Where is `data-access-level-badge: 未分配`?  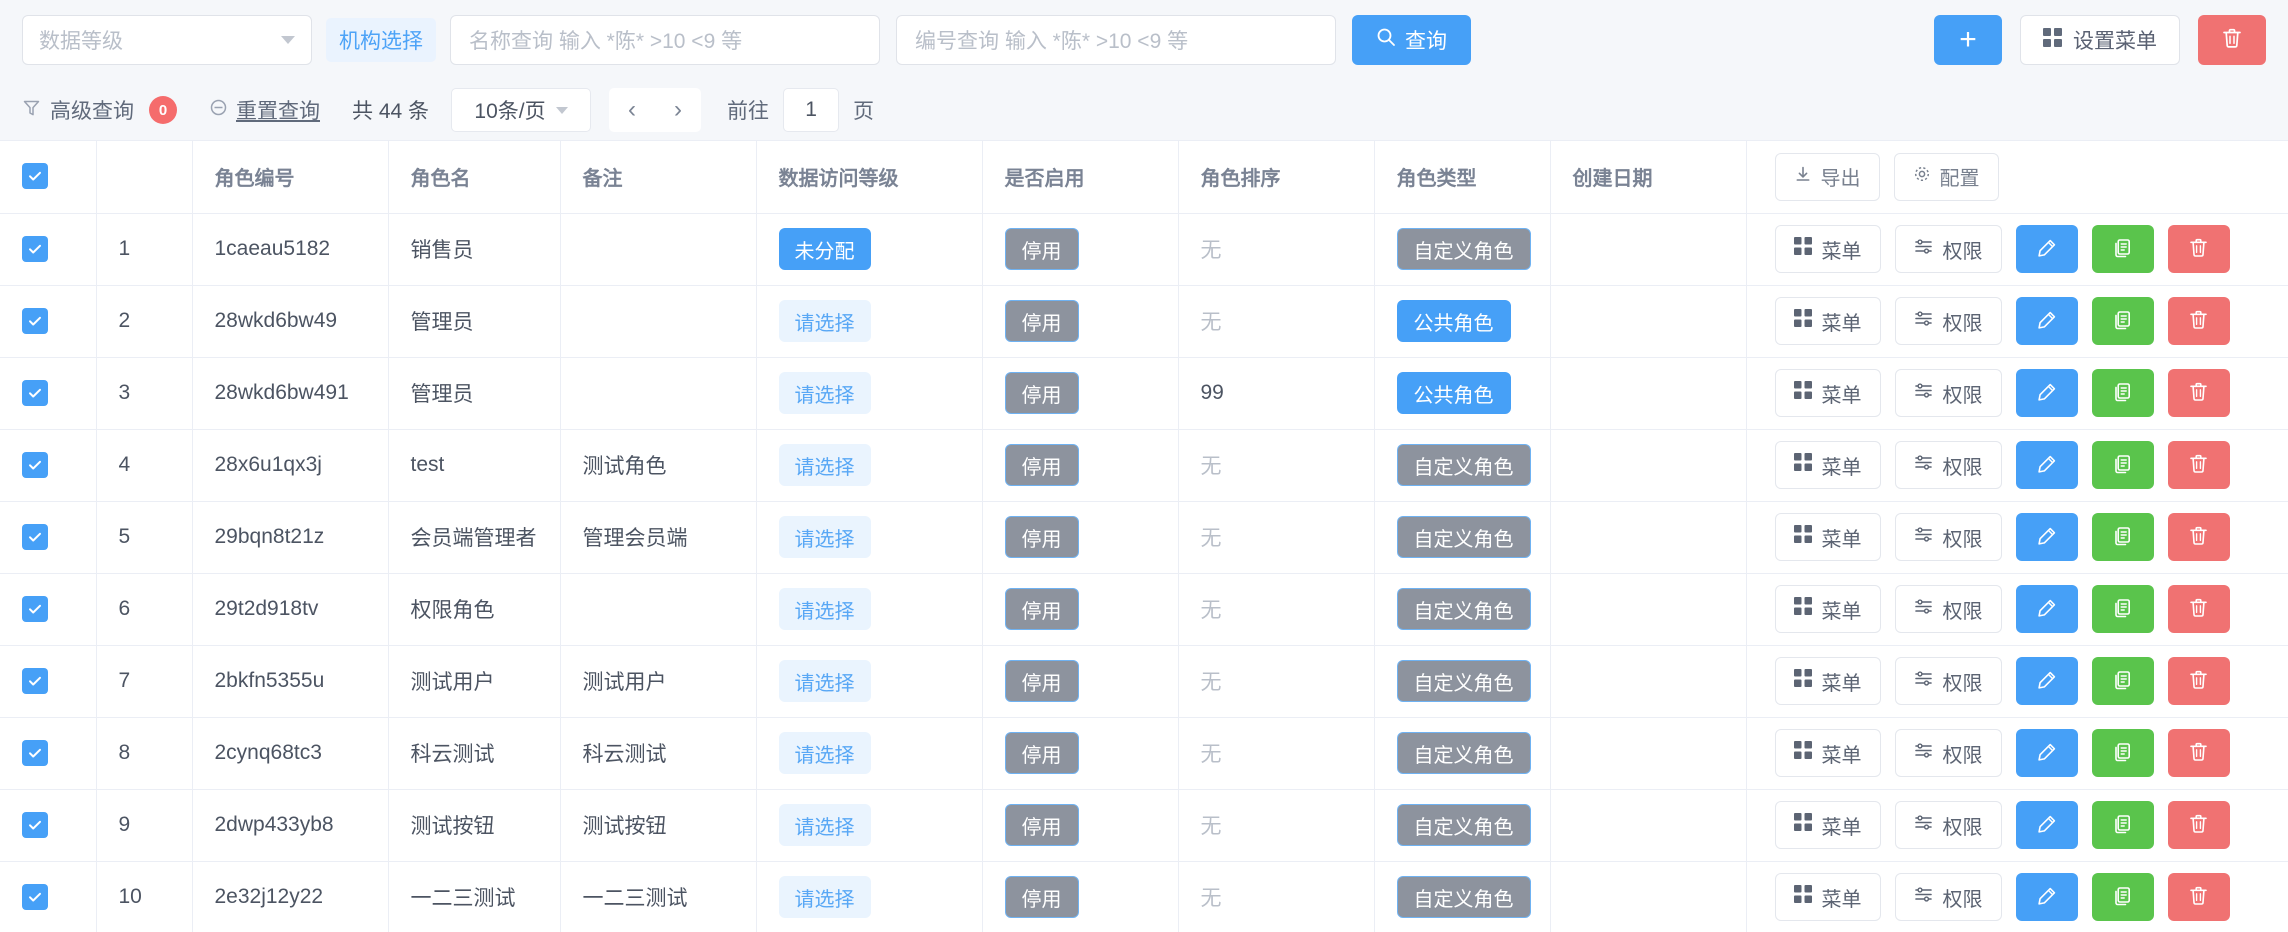 data-access-level-badge: 未分配 is located at coordinates (824, 249).